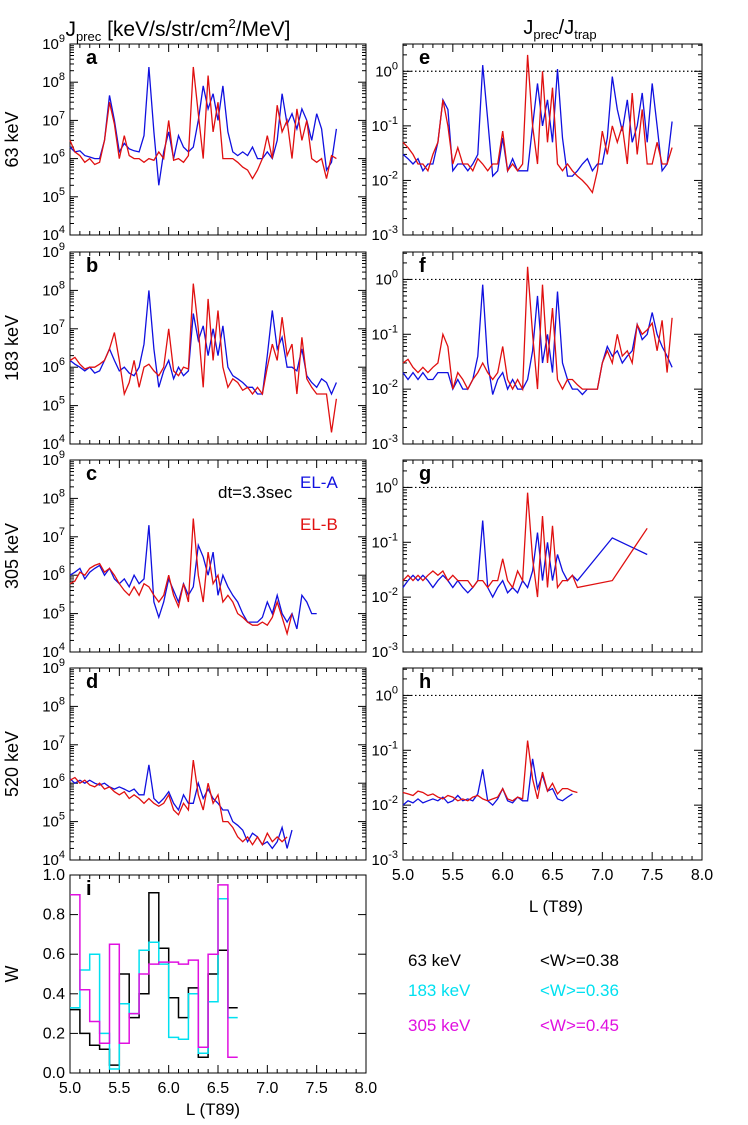  Describe the element at coordinates (89, 889) in the screenshot. I see `panel-letter: i` at that location.